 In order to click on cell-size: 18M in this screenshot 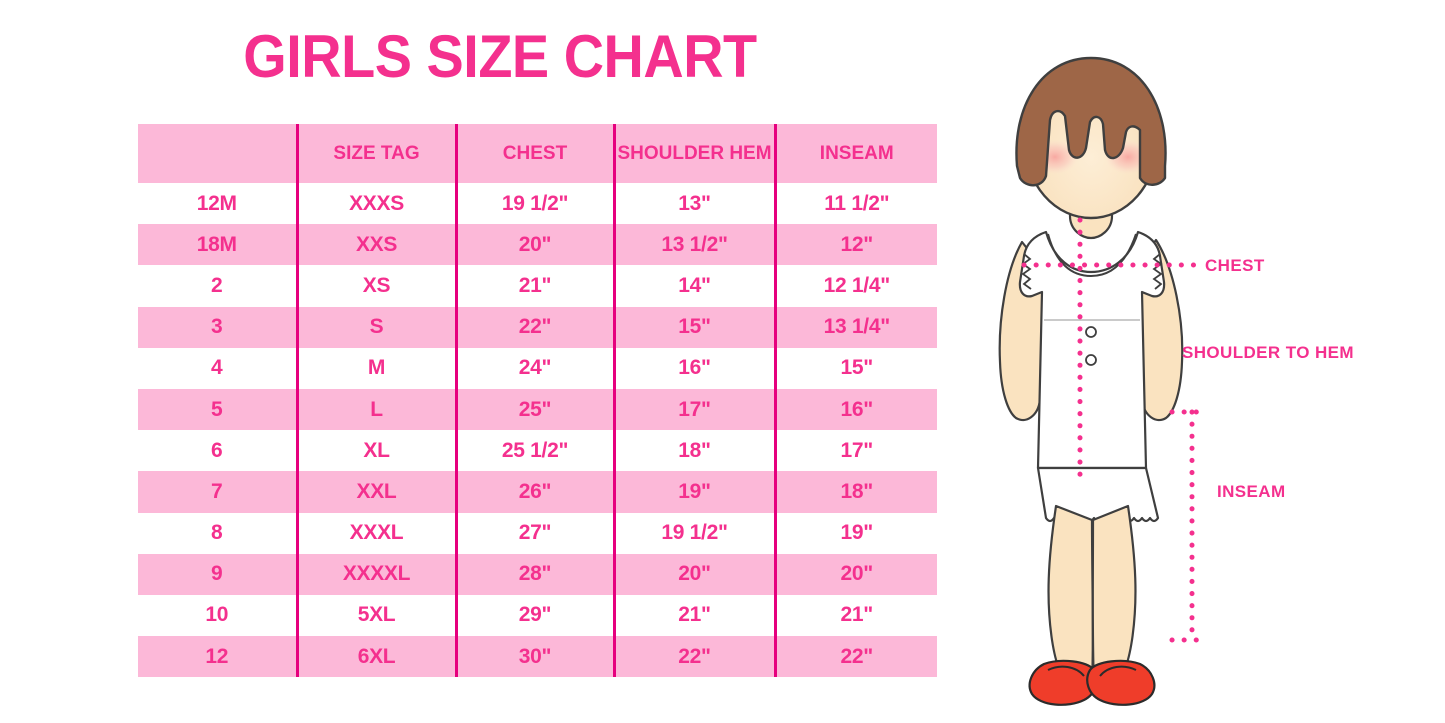, I will do `click(217, 245)`.